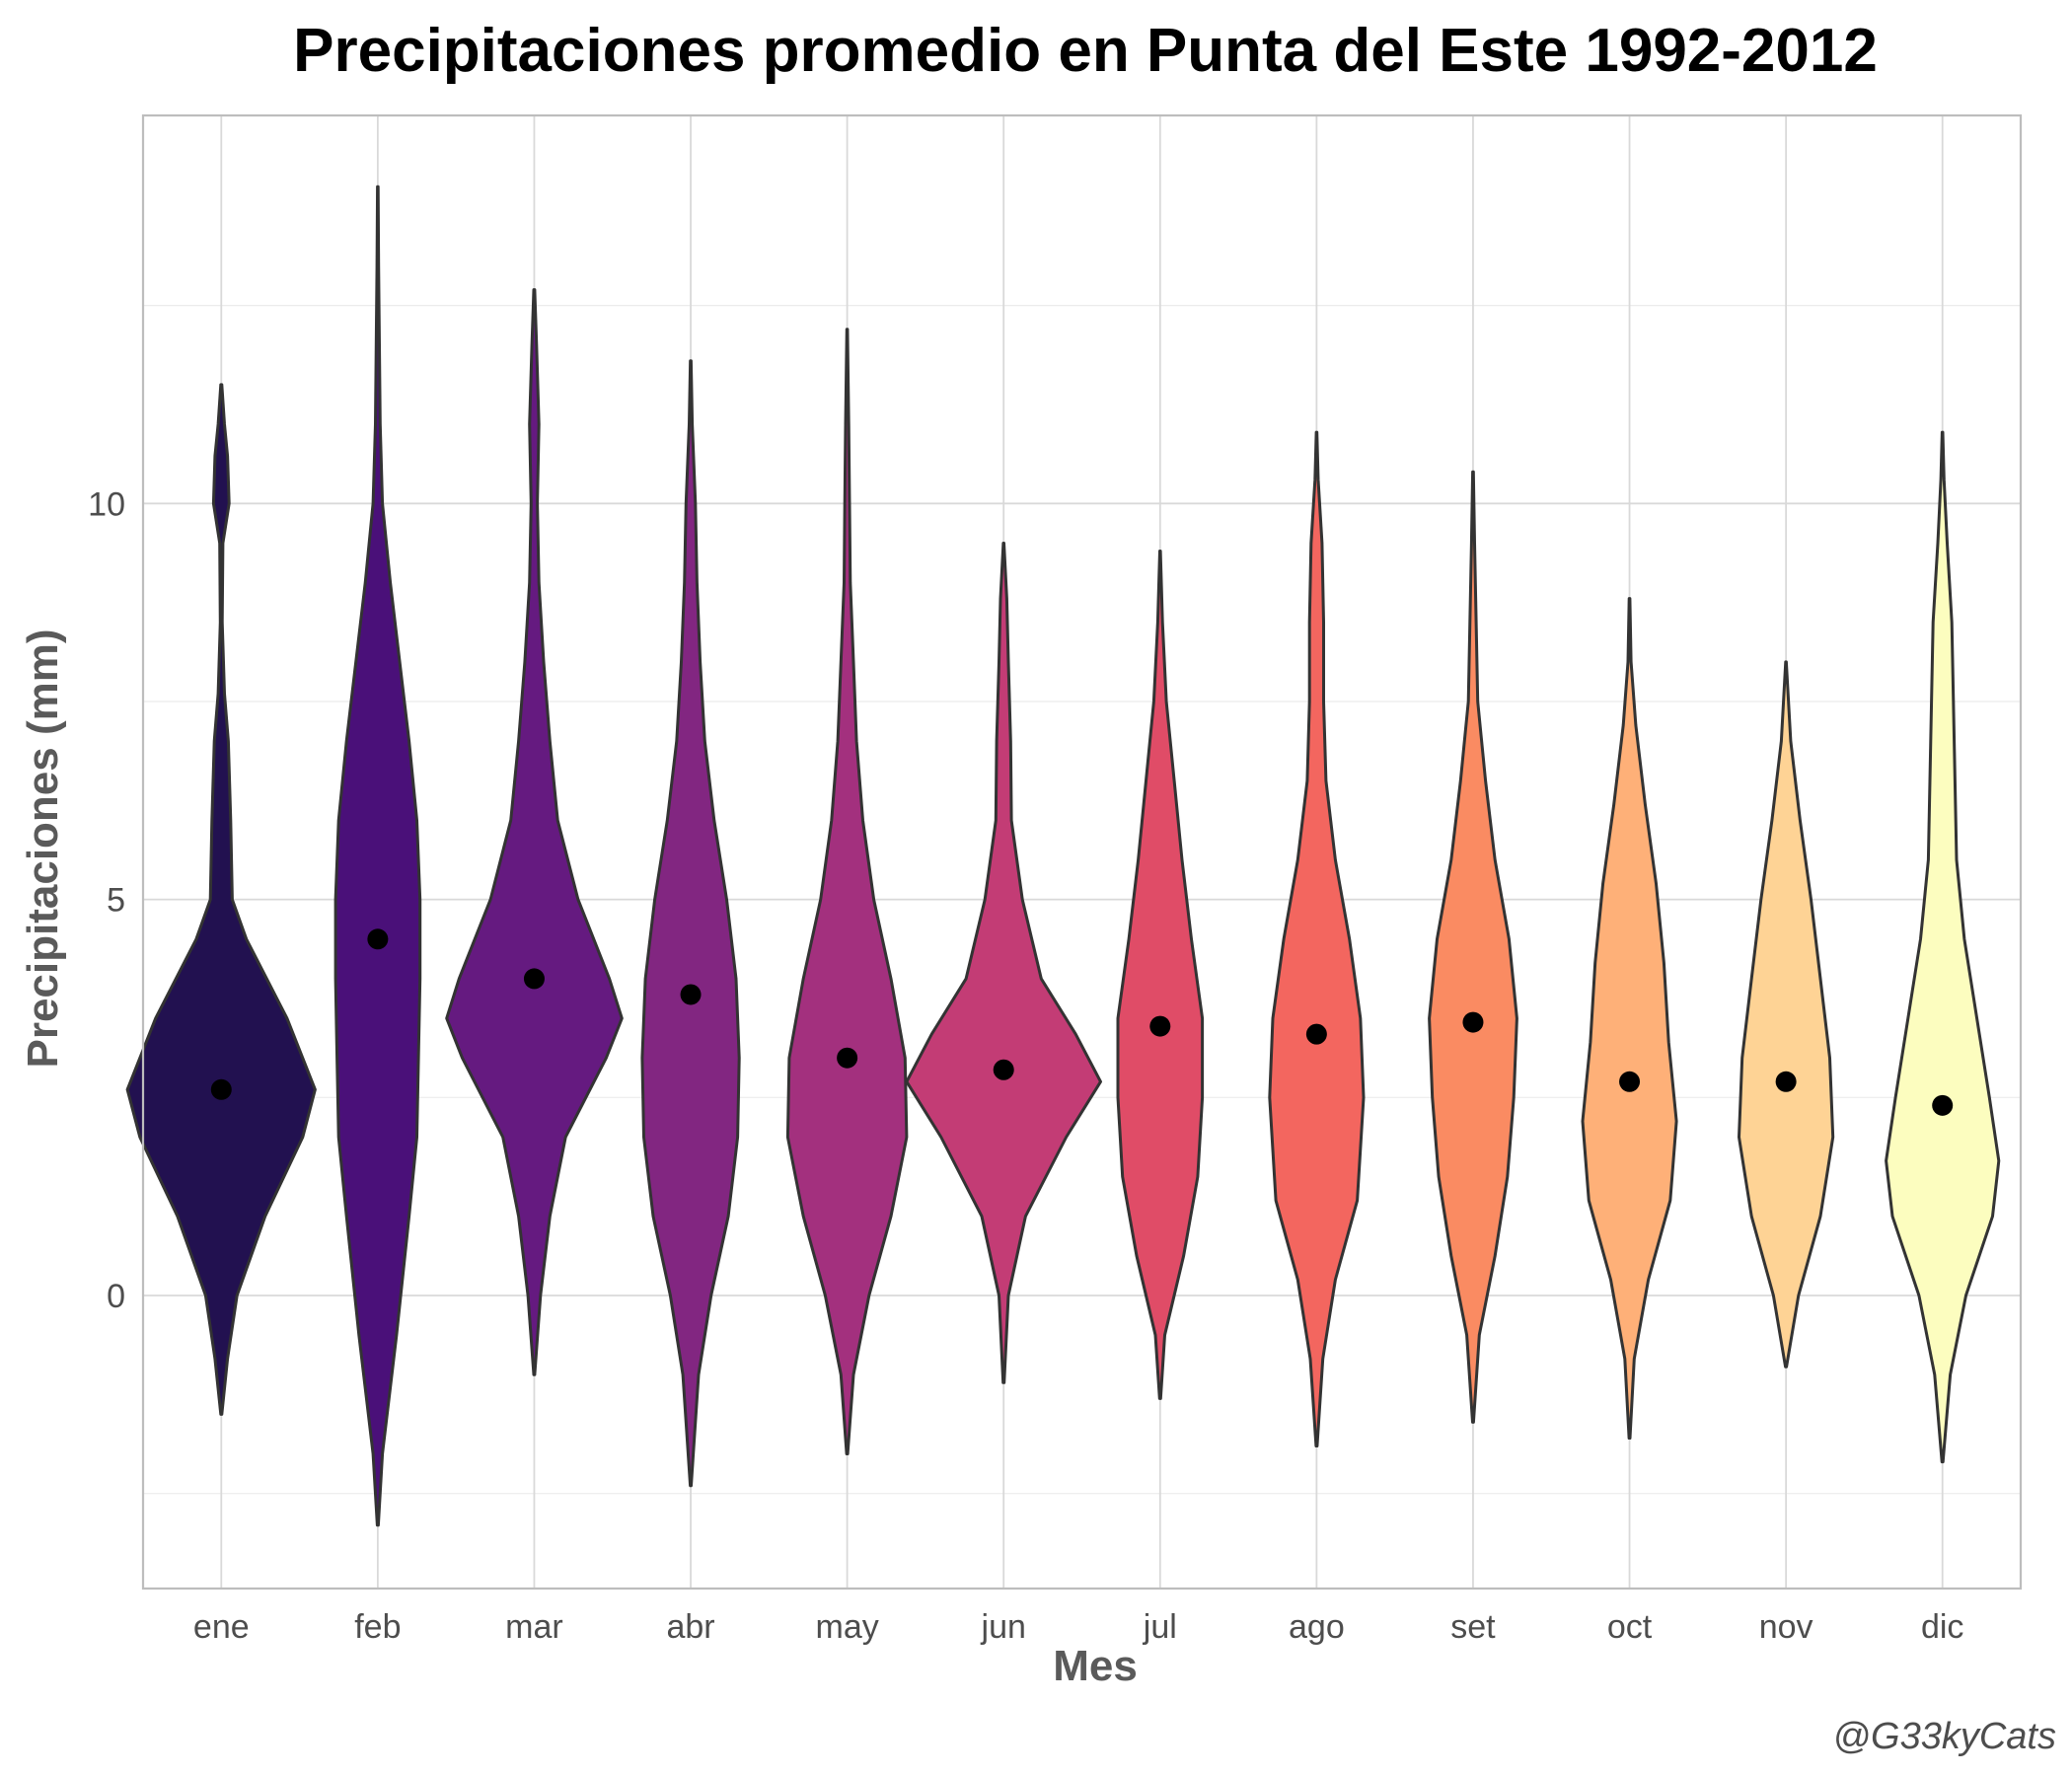  I want to click on x-axis-title: Mes, so click(1096, 1666).